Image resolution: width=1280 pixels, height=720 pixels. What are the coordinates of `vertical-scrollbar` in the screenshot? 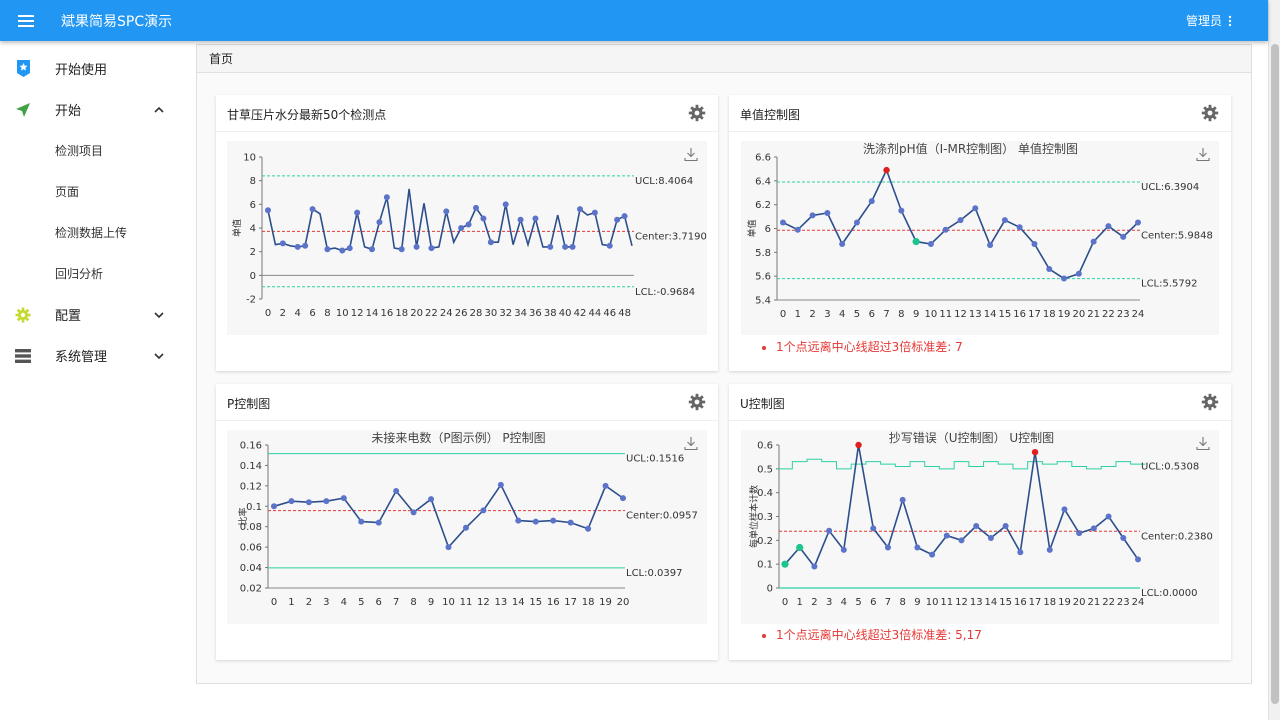 It's located at (1274, 360).